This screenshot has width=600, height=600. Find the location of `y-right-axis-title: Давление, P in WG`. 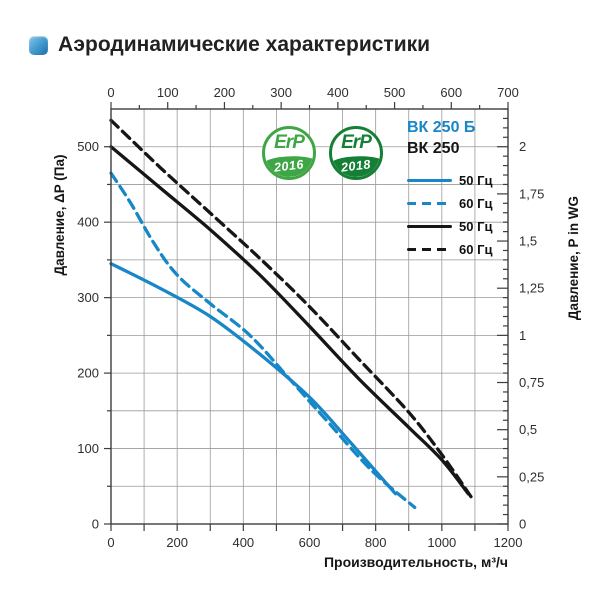

y-right-axis-title: Давление, P in WG is located at coordinates (573, 258).